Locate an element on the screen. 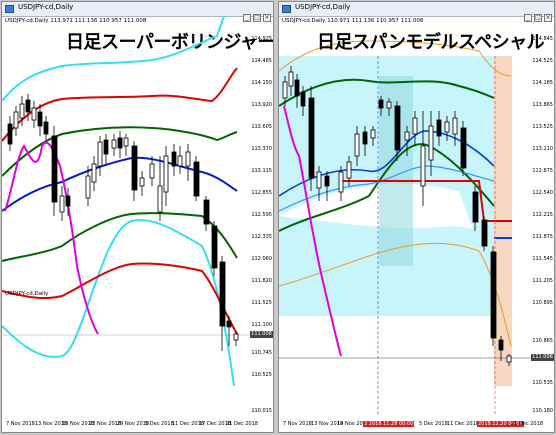  y-tick-label: 112.855 is located at coordinates (261, 193).